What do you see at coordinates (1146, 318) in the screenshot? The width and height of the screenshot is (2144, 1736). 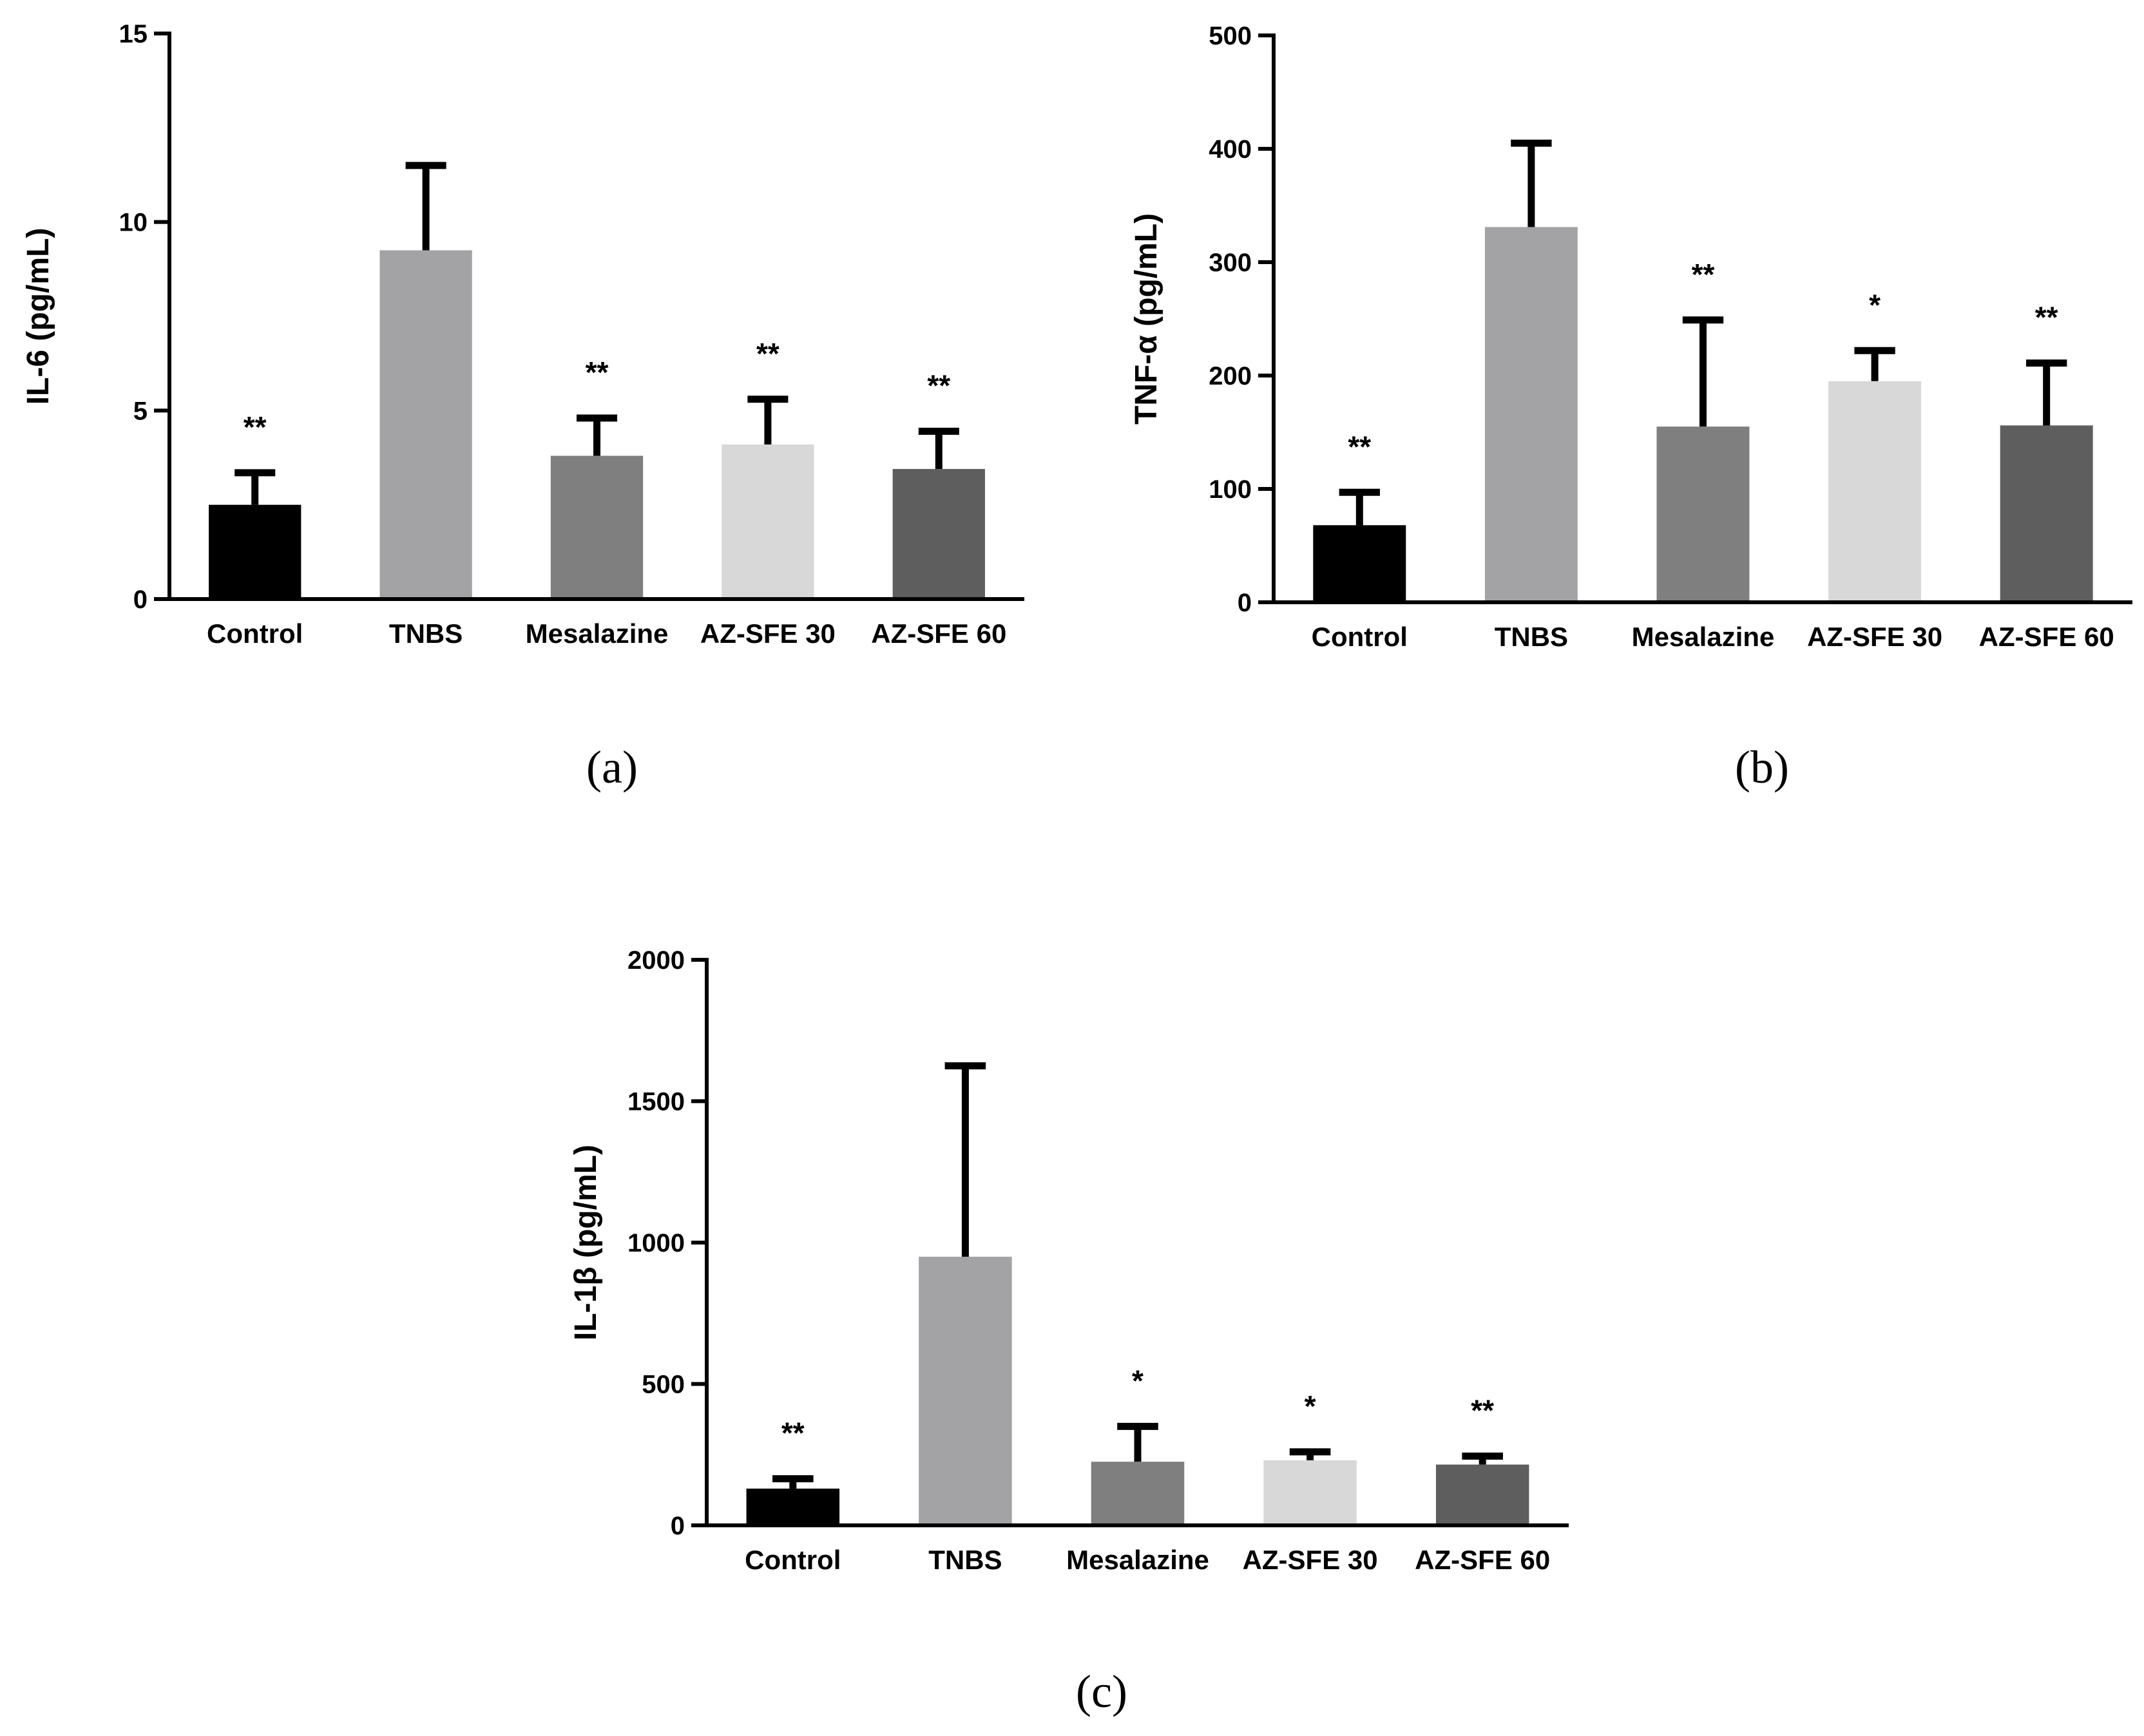 I see `y-axis-title: TNF-α (pg/mL)` at bounding box center [1146, 318].